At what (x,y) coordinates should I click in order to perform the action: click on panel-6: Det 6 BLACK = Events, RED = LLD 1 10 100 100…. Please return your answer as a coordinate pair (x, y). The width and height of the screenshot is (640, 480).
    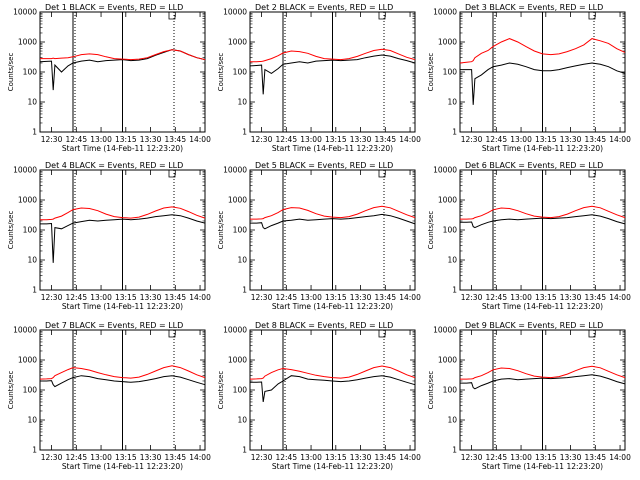
    Looking at the image, I should click on (529, 236).